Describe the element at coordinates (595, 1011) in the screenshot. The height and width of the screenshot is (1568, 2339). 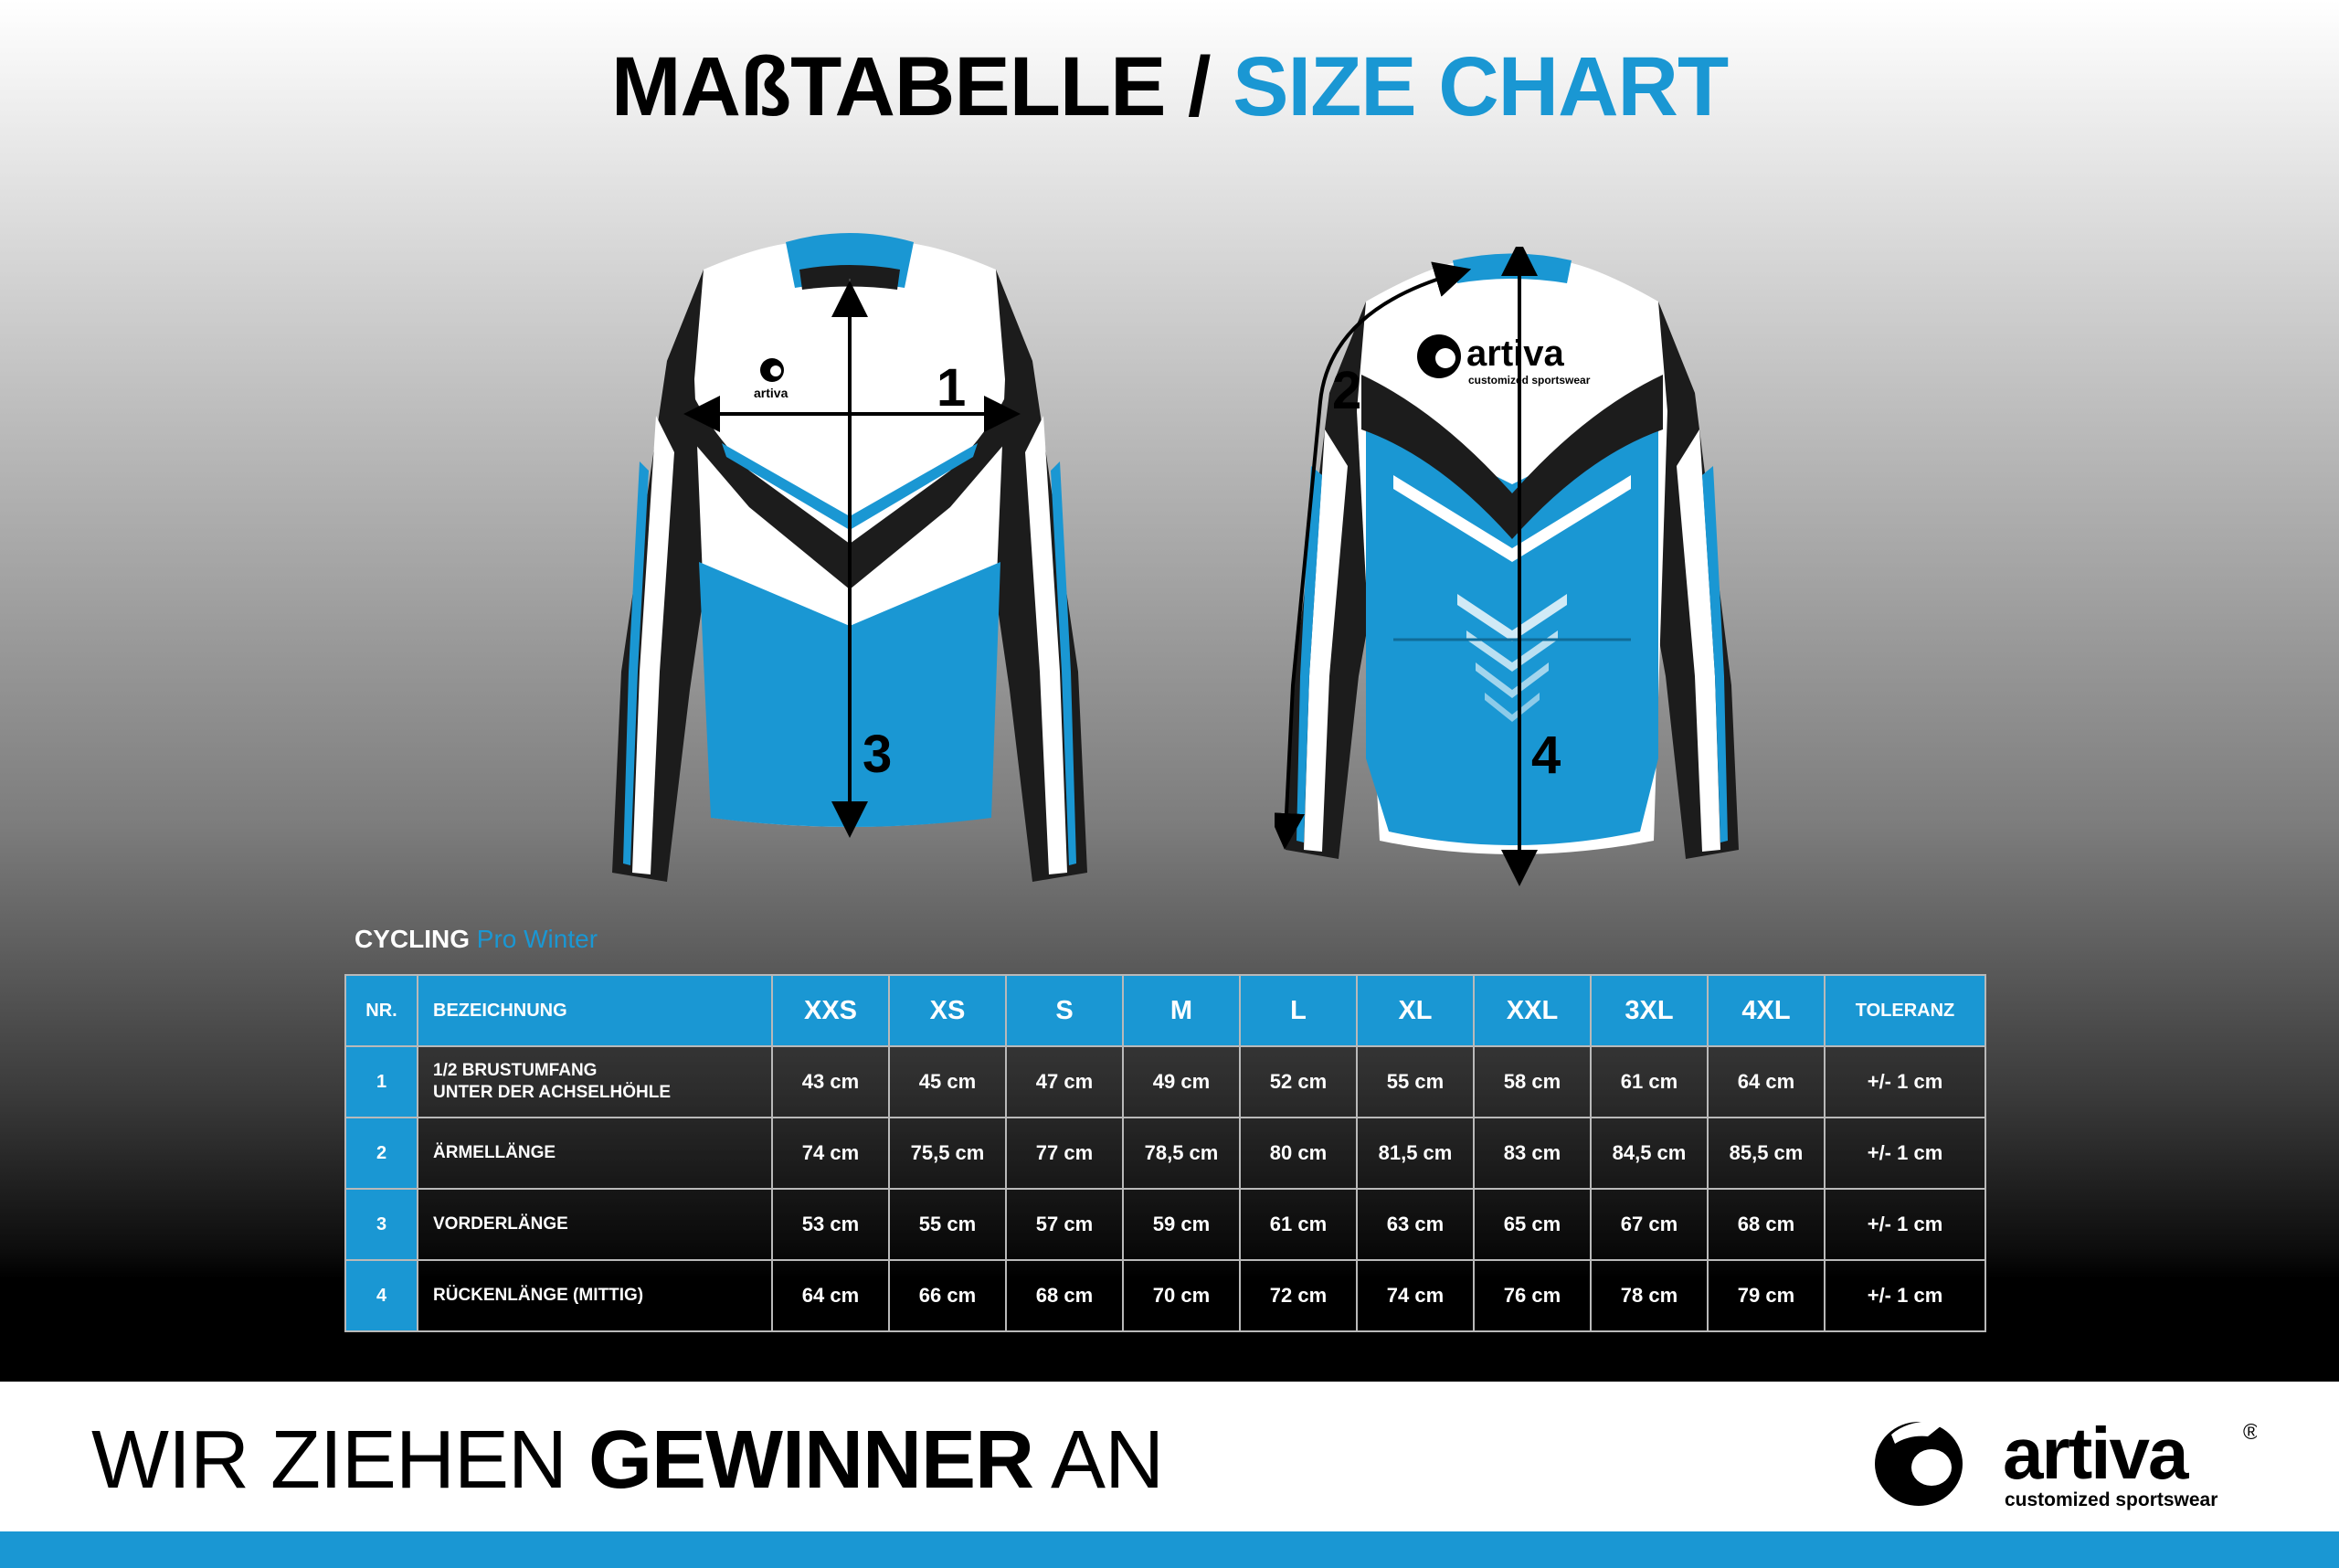
I see `header-bezeichnung: BEZEICHNUNG` at that location.